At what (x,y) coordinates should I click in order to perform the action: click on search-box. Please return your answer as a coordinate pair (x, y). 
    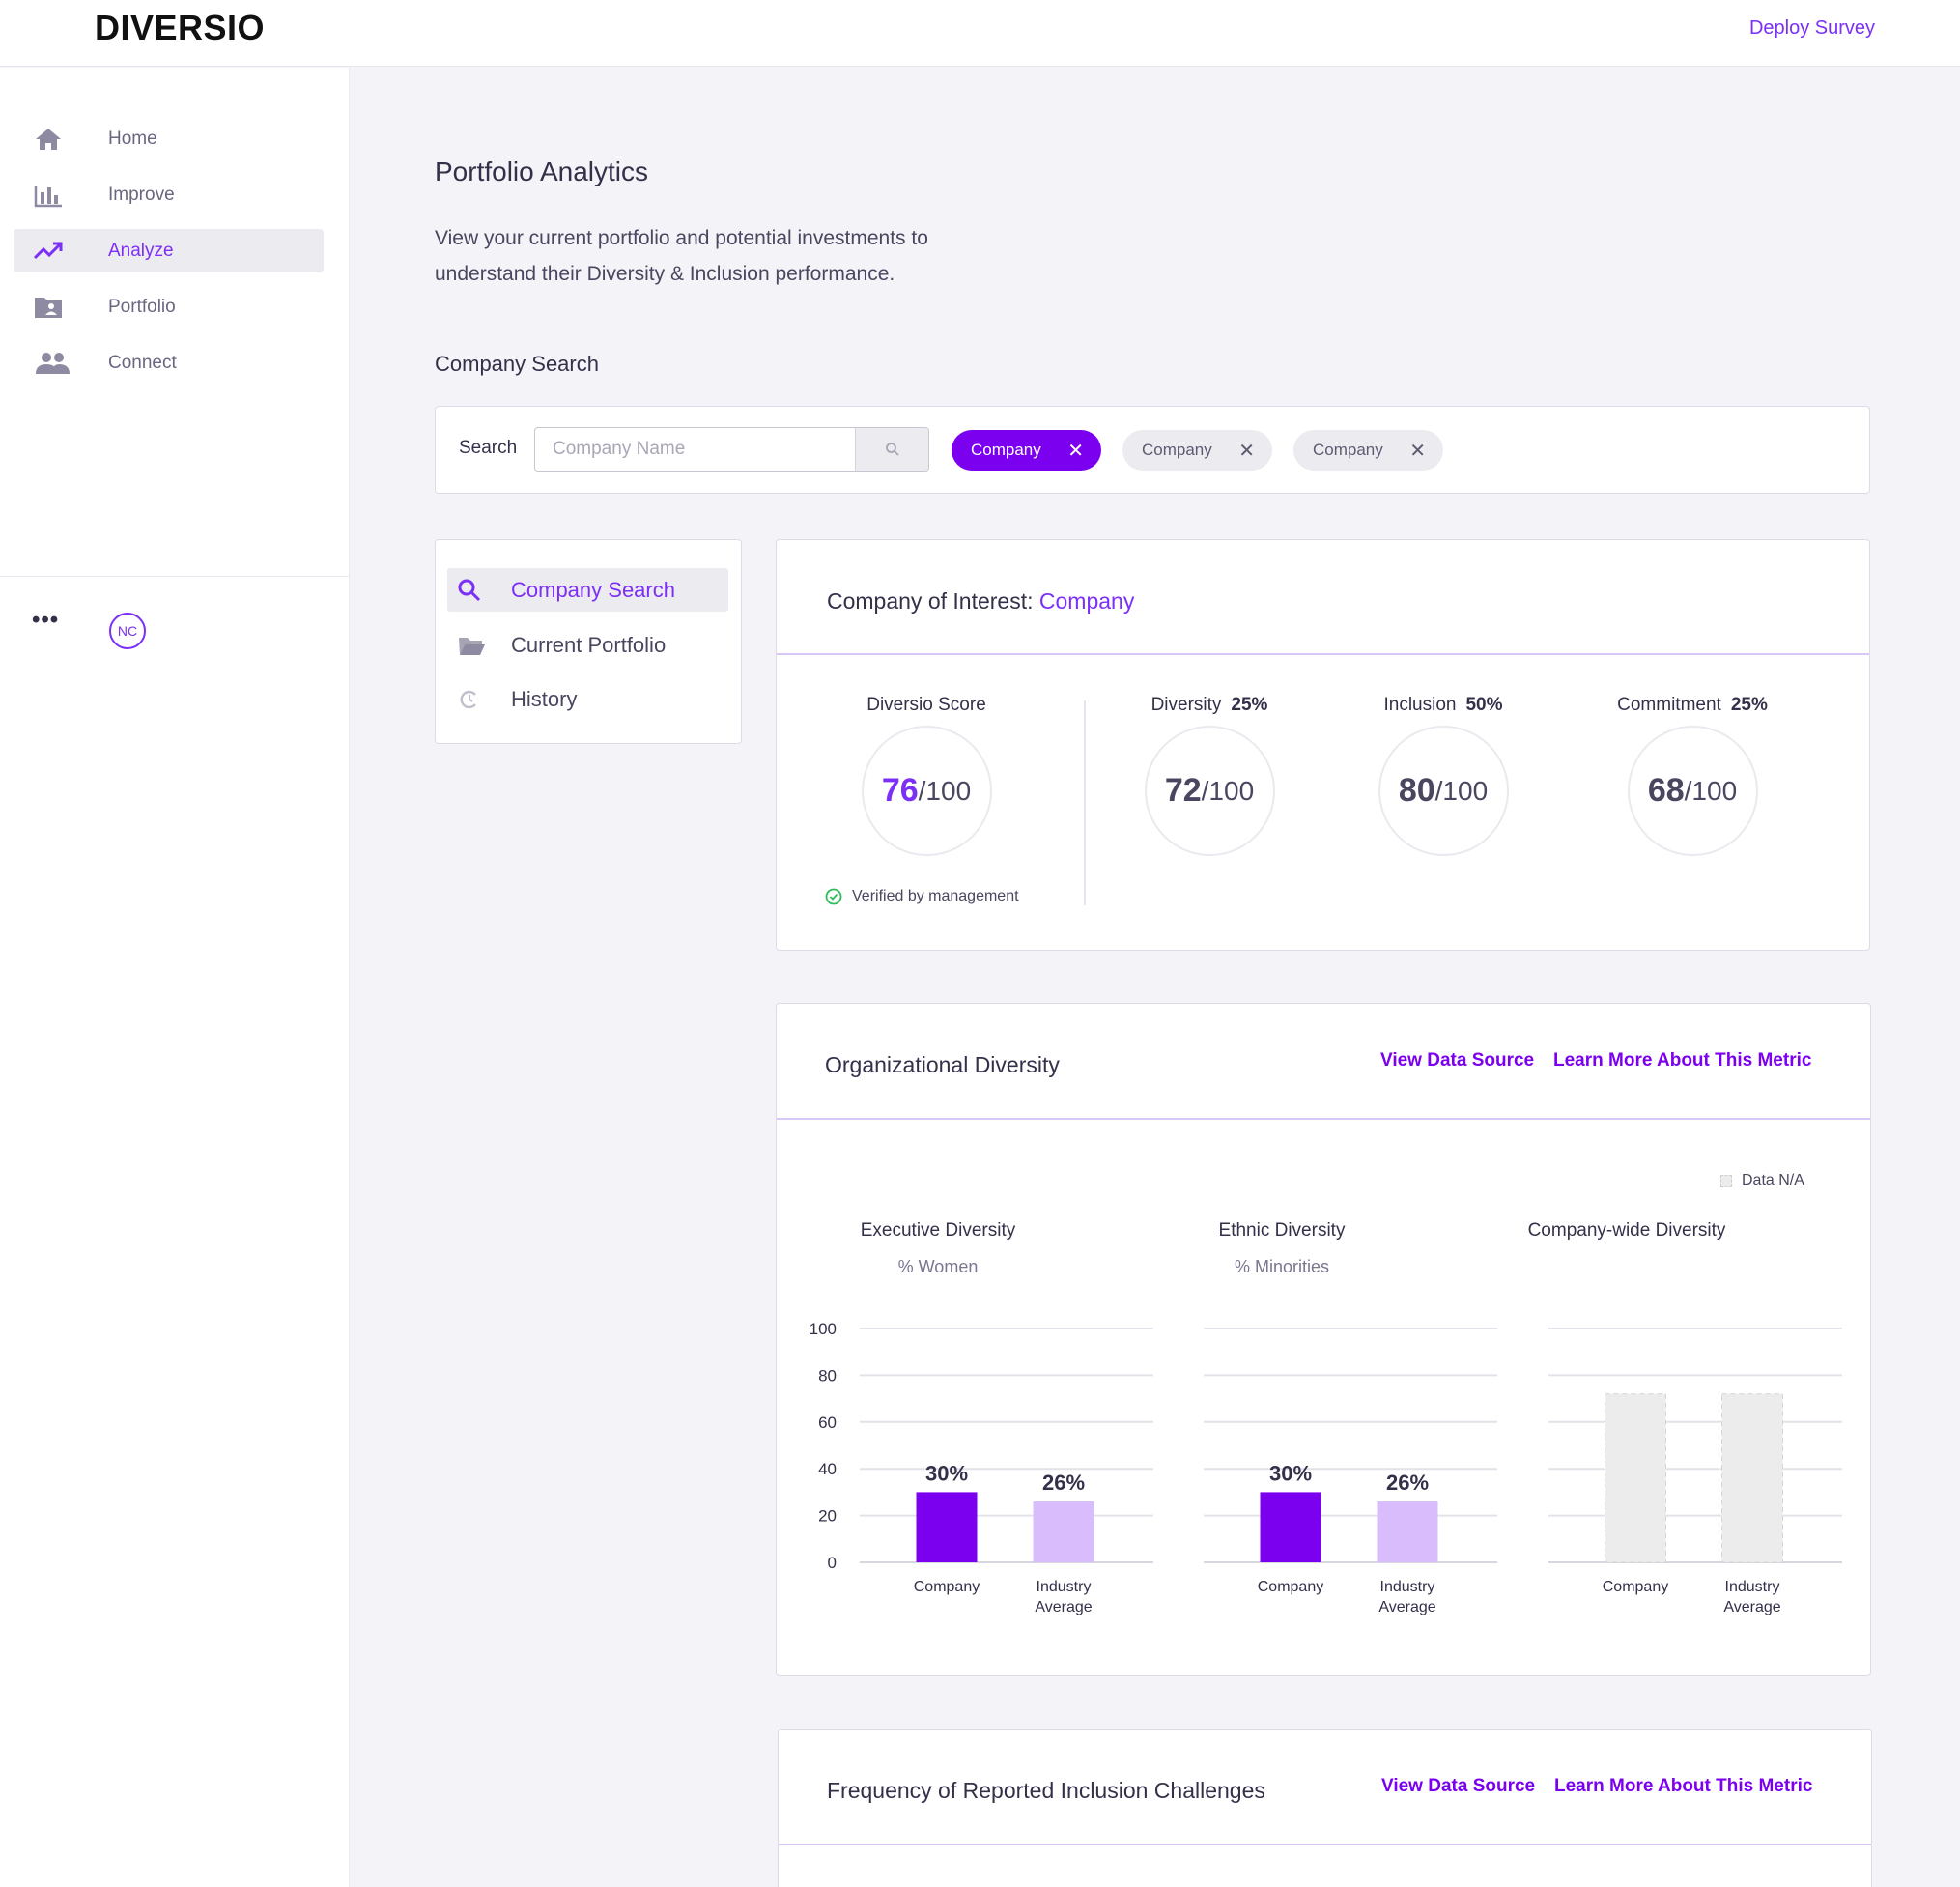
    Looking at the image, I should click on (731, 450).